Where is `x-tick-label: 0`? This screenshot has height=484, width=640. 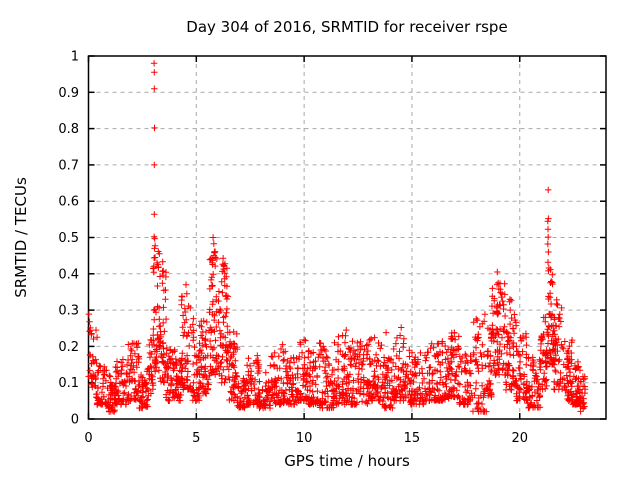 x-tick-label: 0 is located at coordinates (88, 438).